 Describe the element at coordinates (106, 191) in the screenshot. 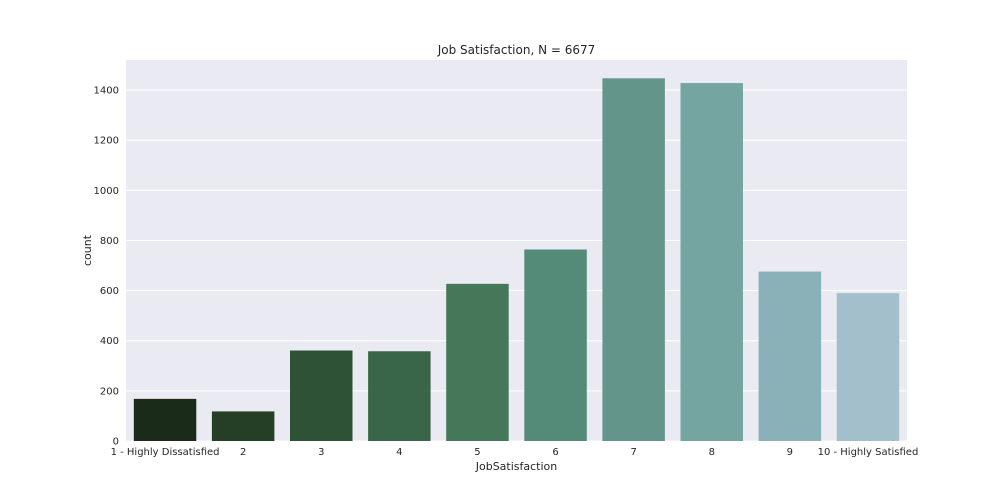

I see `y-tick-label: 1000` at that location.